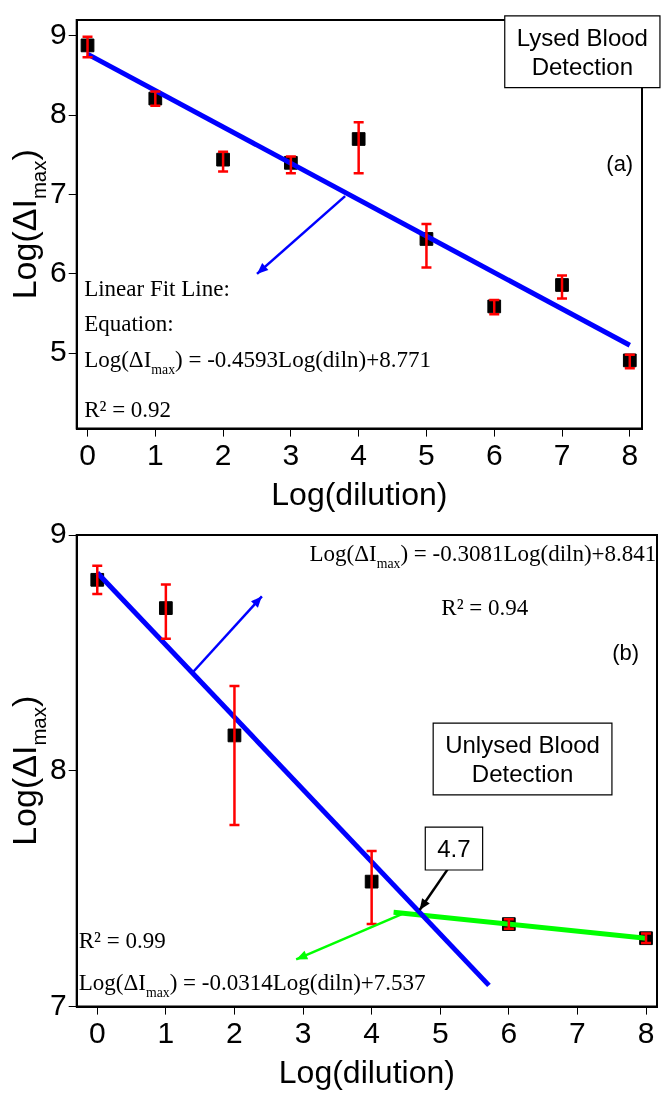  I want to click on annotation: R² = 0.94, so click(485, 608).